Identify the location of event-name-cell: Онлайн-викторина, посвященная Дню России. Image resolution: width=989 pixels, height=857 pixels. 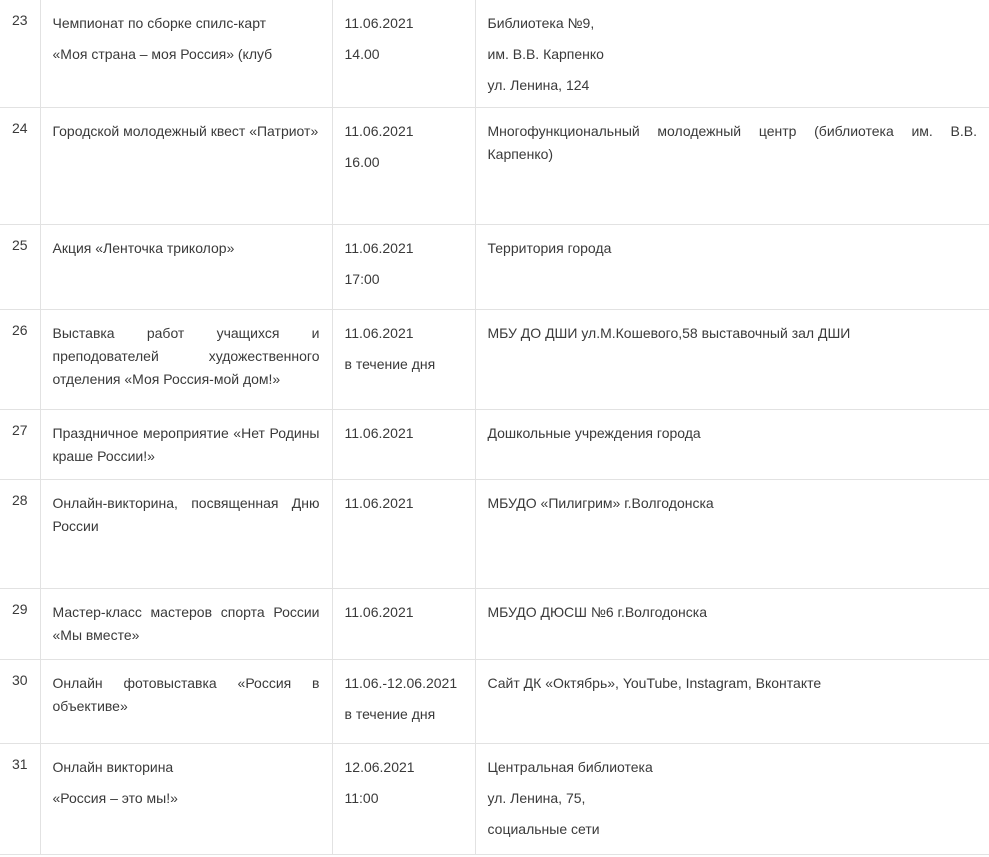
(186, 534).